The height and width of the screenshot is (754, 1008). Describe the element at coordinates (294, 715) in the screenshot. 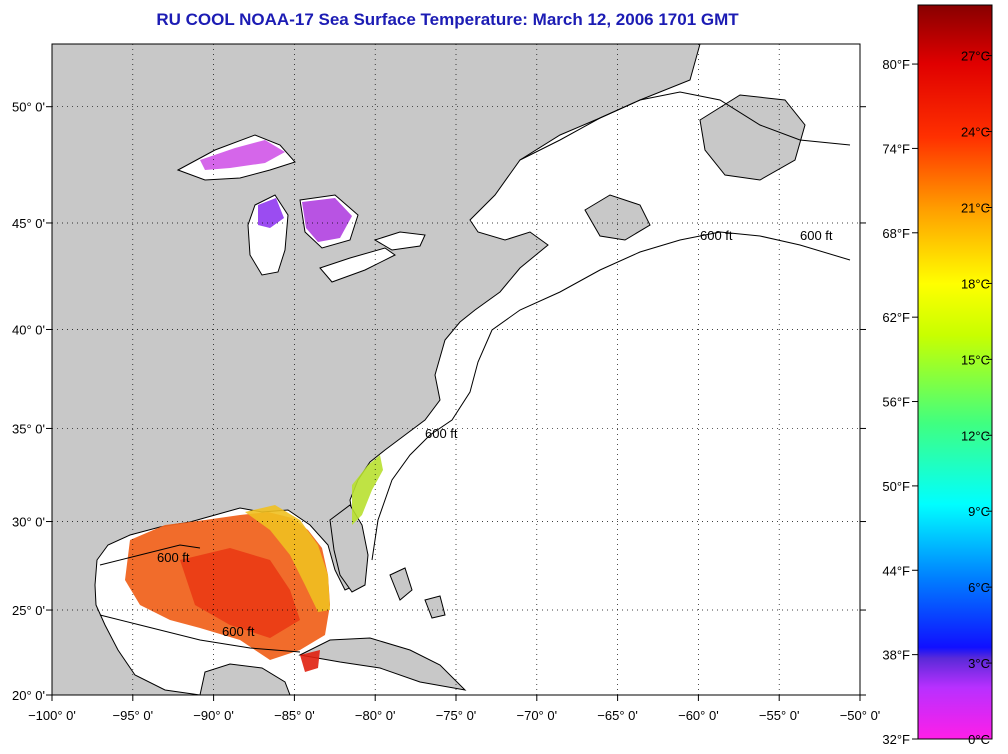

I see `lon-tick-label: −85° 0'` at that location.